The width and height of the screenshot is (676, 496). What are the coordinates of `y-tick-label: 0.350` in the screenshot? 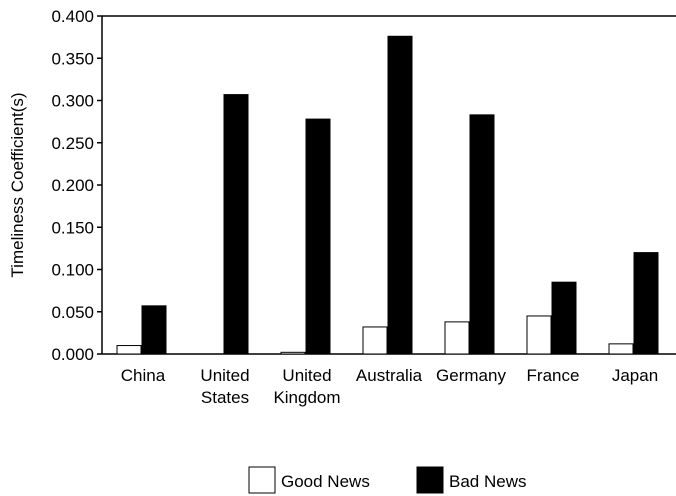 It's located at (72, 58).